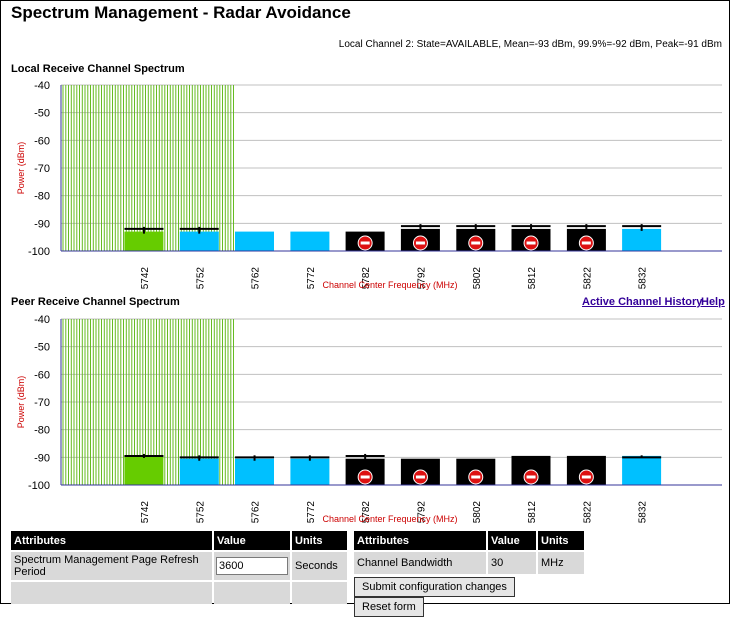 This screenshot has height=620, width=730. What do you see at coordinates (642, 302) in the screenshot?
I see `active-channel-history-link: Active Channel History` at bounding box center [642, 302].